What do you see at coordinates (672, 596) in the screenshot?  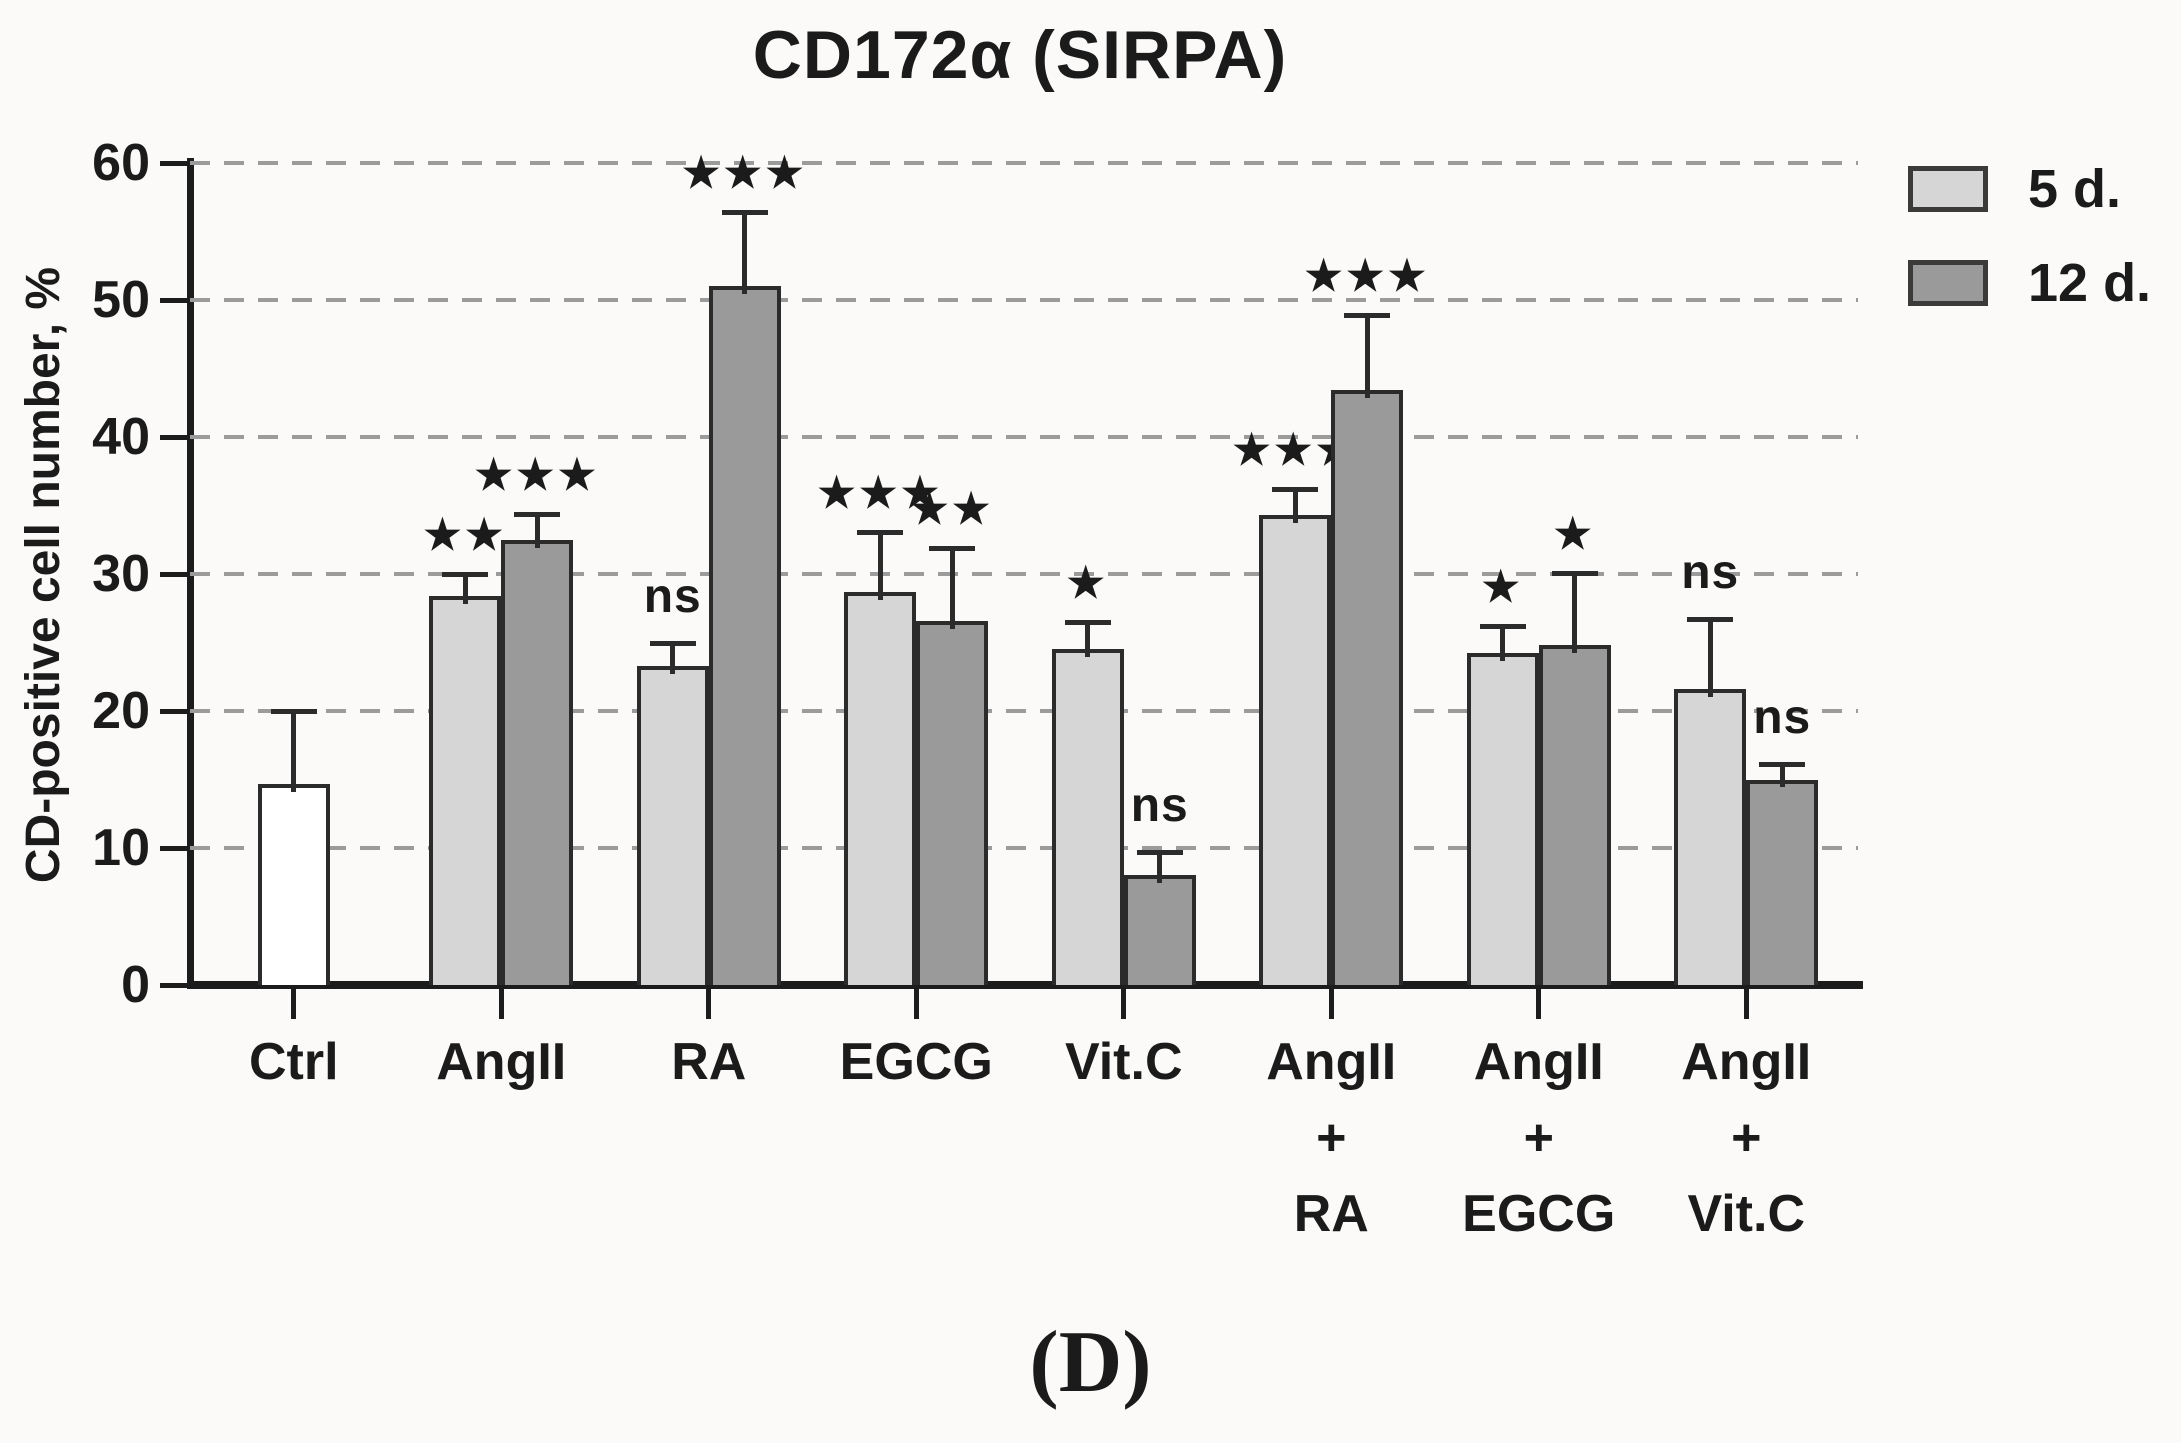 I see `significance-ra-5d: ns` at bounding box center [672, 596].